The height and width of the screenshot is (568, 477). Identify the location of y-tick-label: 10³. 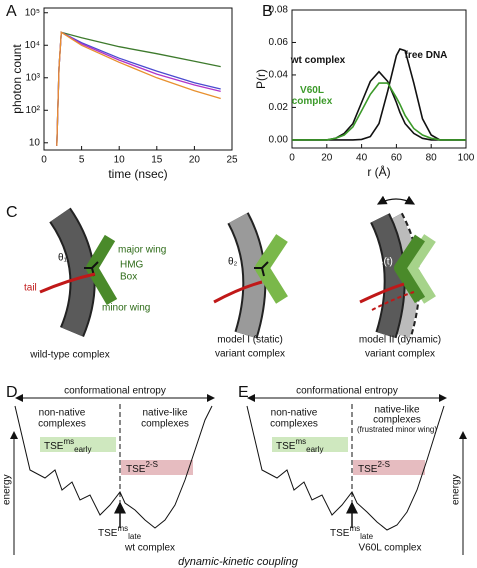
(33, 77).